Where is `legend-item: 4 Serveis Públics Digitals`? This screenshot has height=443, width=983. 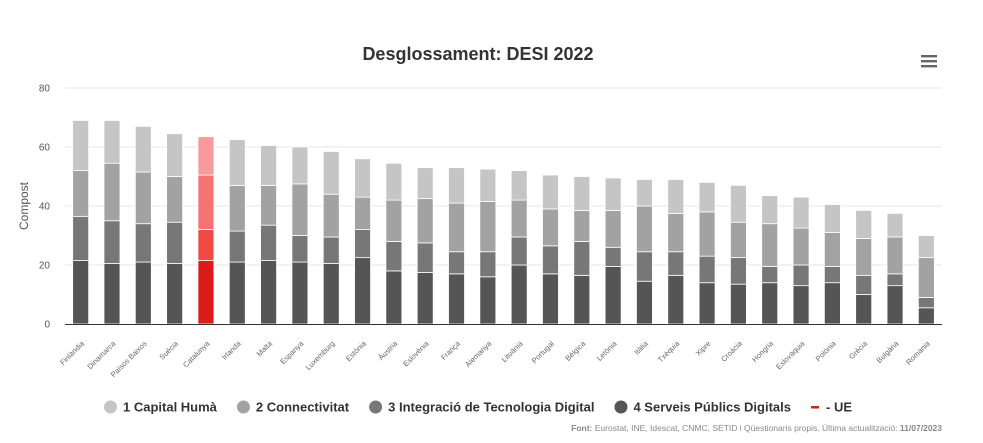
legend-item: 4 Serveis Públics Digitals is located at coordinates (702, 407).